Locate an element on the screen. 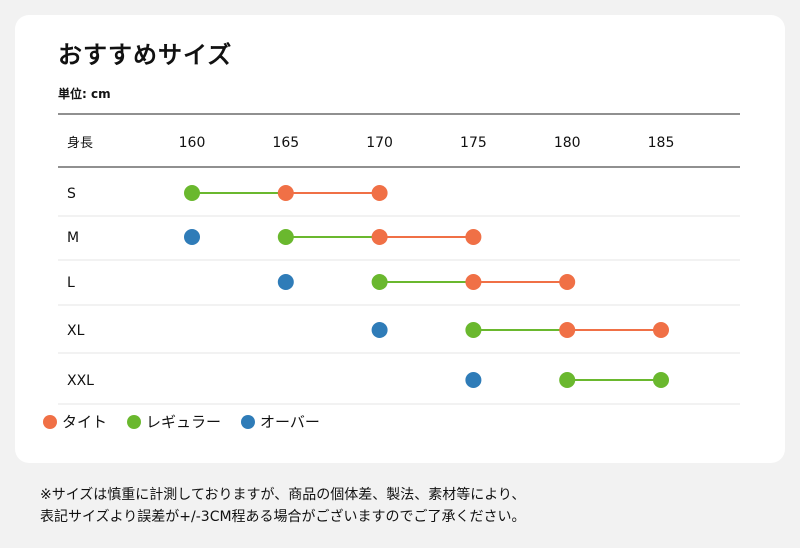  x-tick-label: 165 is located at coordinates (285, 143).